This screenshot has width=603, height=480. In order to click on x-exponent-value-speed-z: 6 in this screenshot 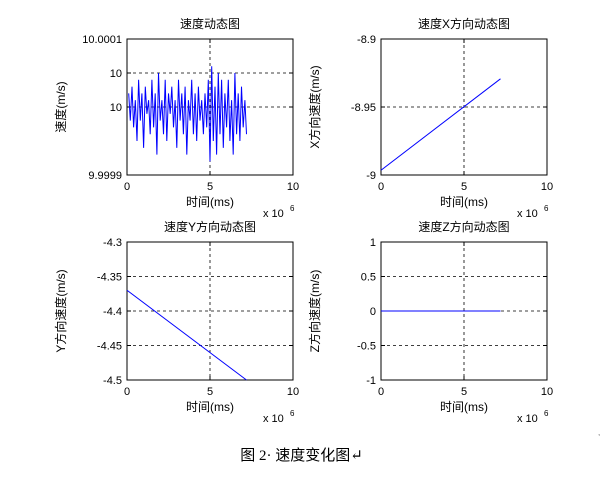, I will do `click(546, 413)`.